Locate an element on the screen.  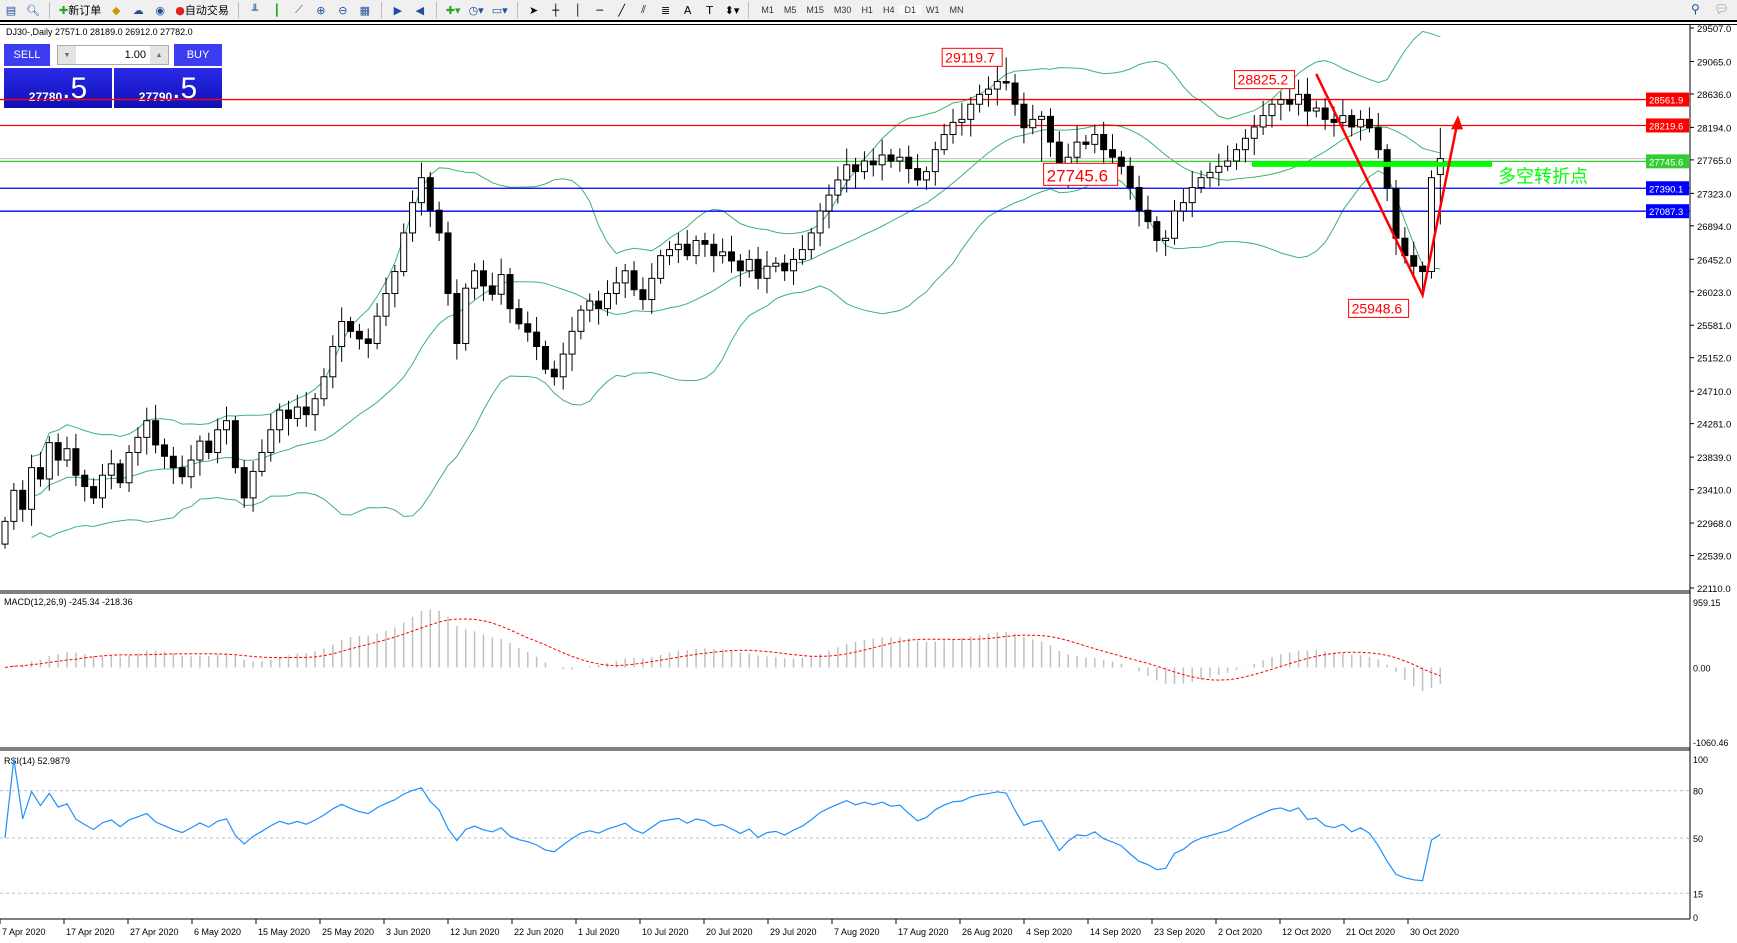
signals-icon: ◉ is located at coordinates (160, 10).